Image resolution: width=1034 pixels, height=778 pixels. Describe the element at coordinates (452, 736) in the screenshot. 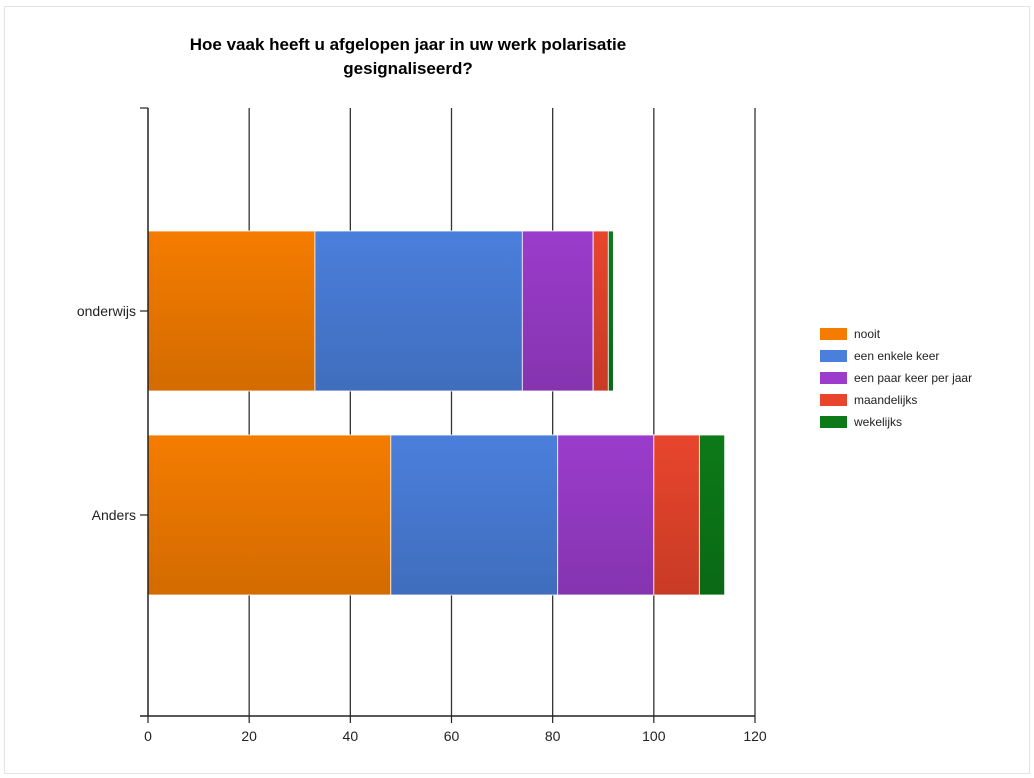

I see `x-tick-label: 60` at that location.